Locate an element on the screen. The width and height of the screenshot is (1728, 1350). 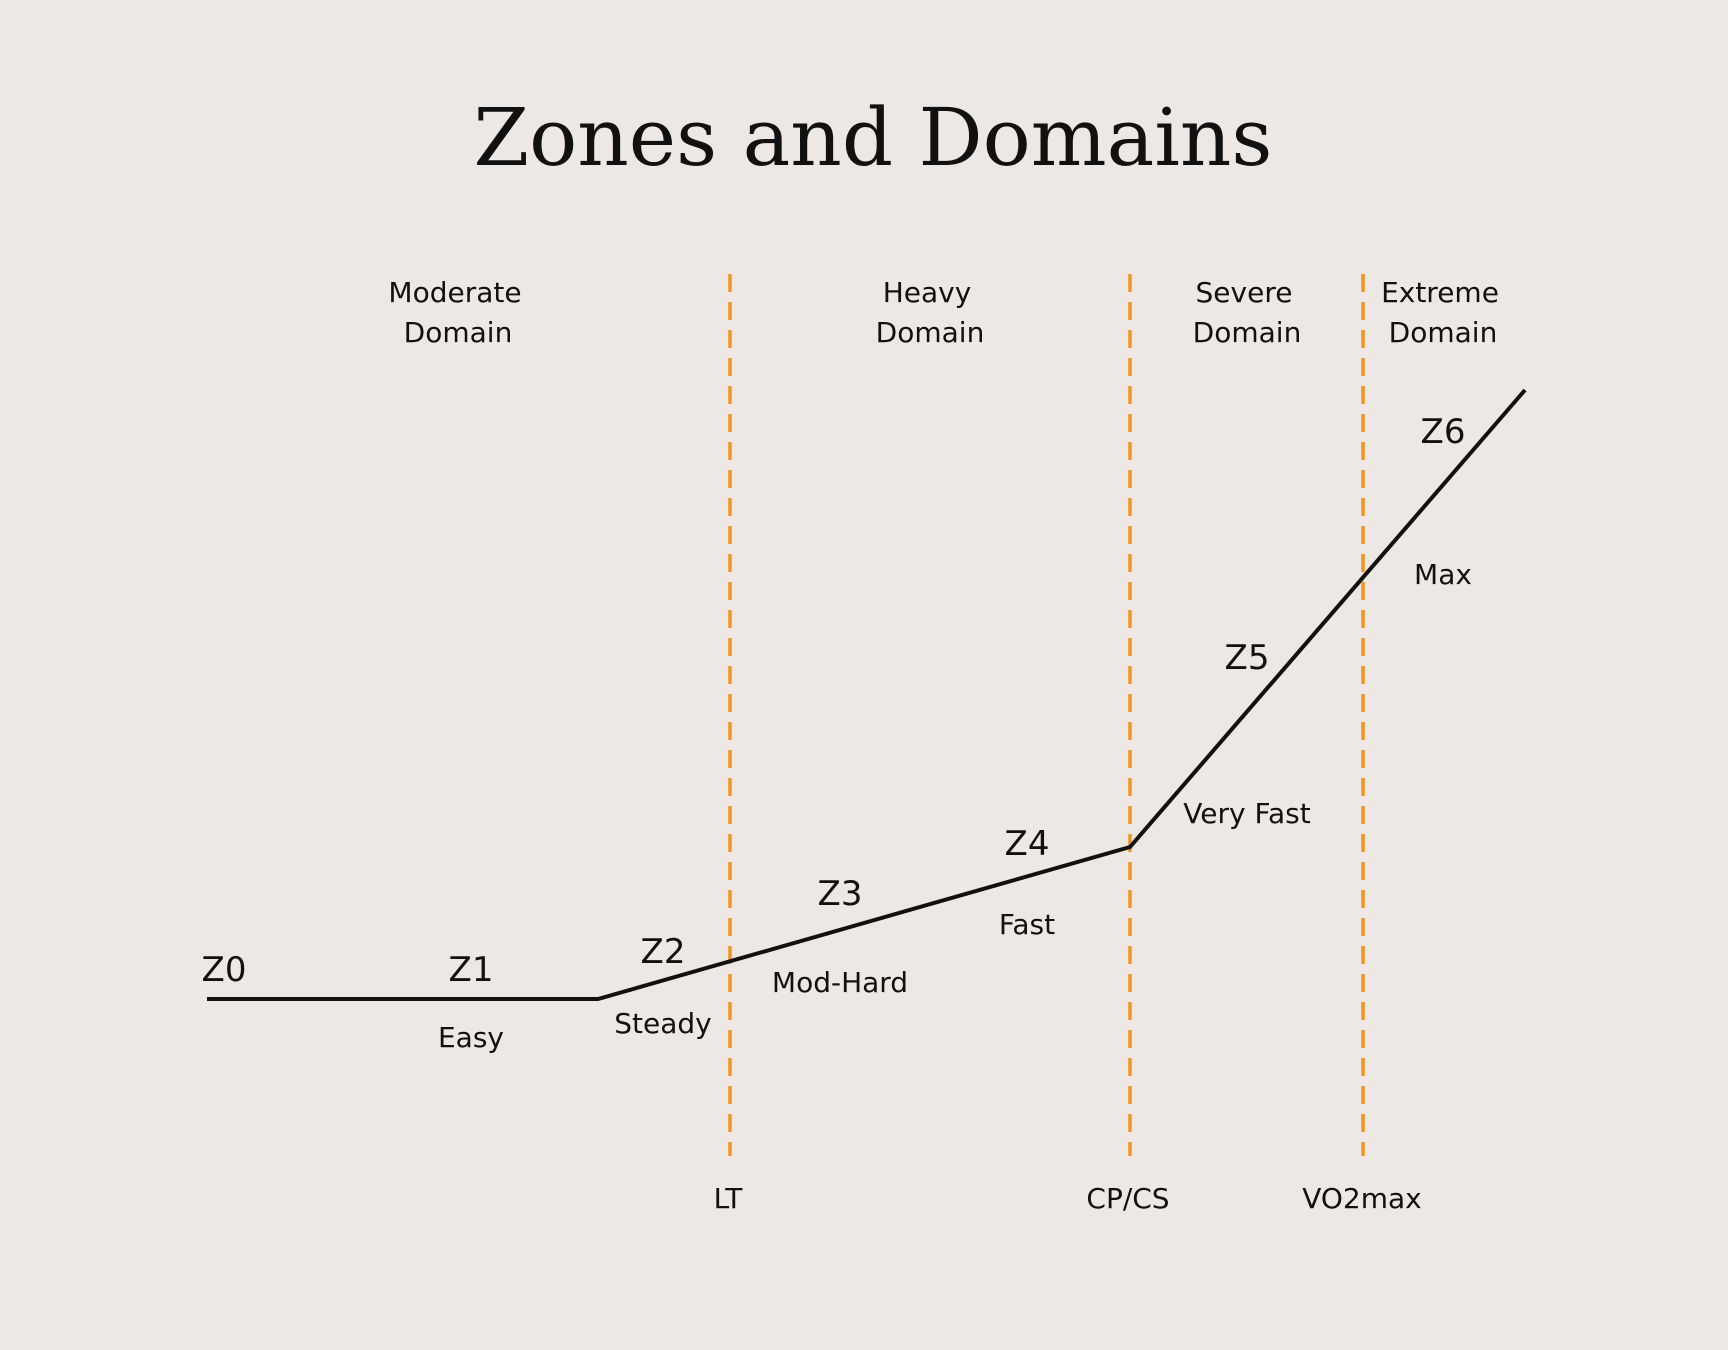
effort-label-z4: Fast is located at coordinates (1027, 924).